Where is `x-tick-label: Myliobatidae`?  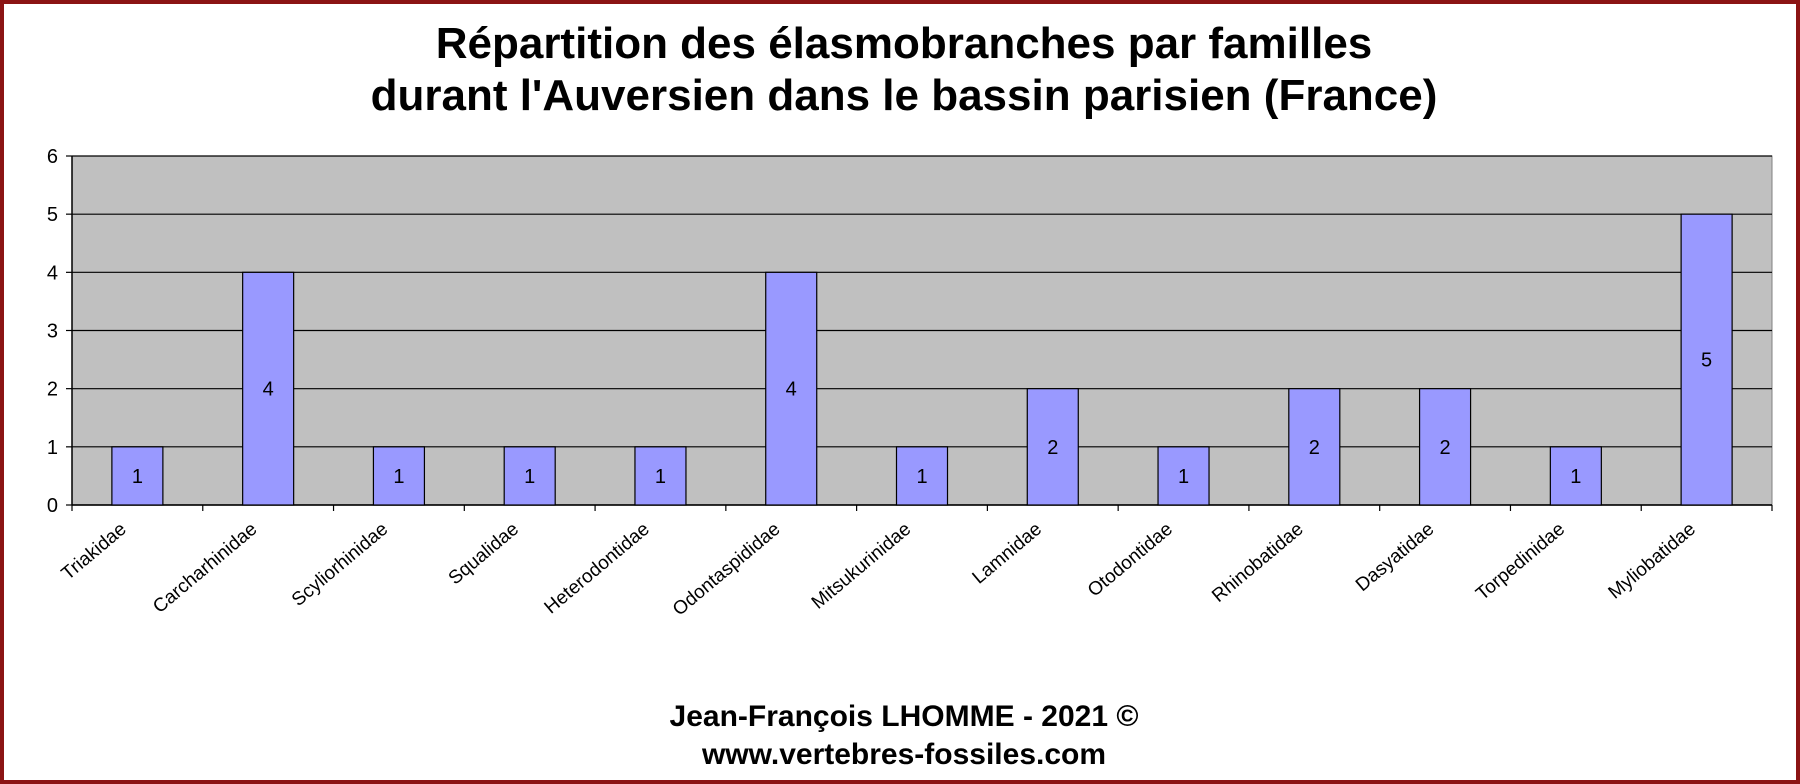 x-tick-label: Myliobatidae is located at coordinates (1652, 561).